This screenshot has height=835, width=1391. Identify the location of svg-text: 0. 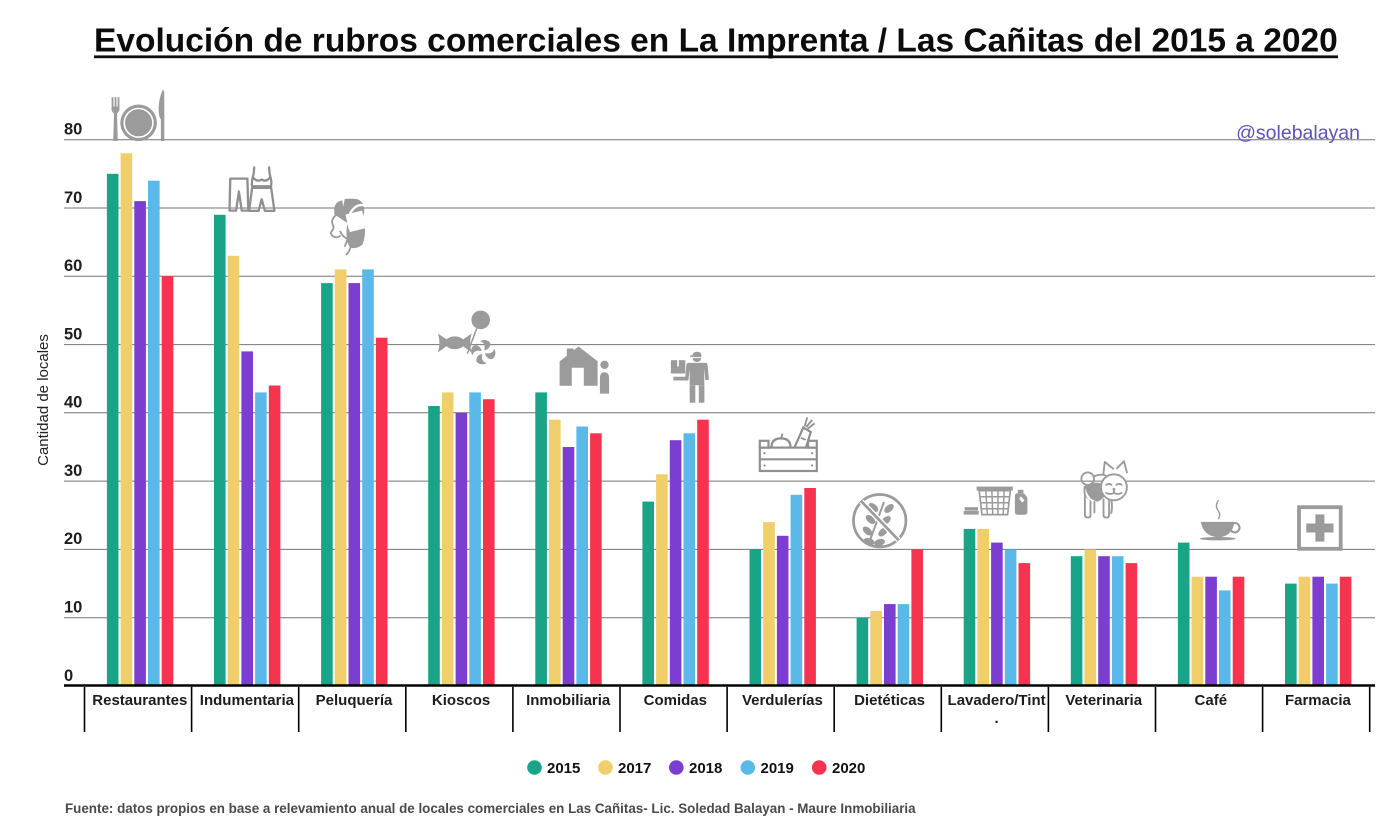
(68, 676).